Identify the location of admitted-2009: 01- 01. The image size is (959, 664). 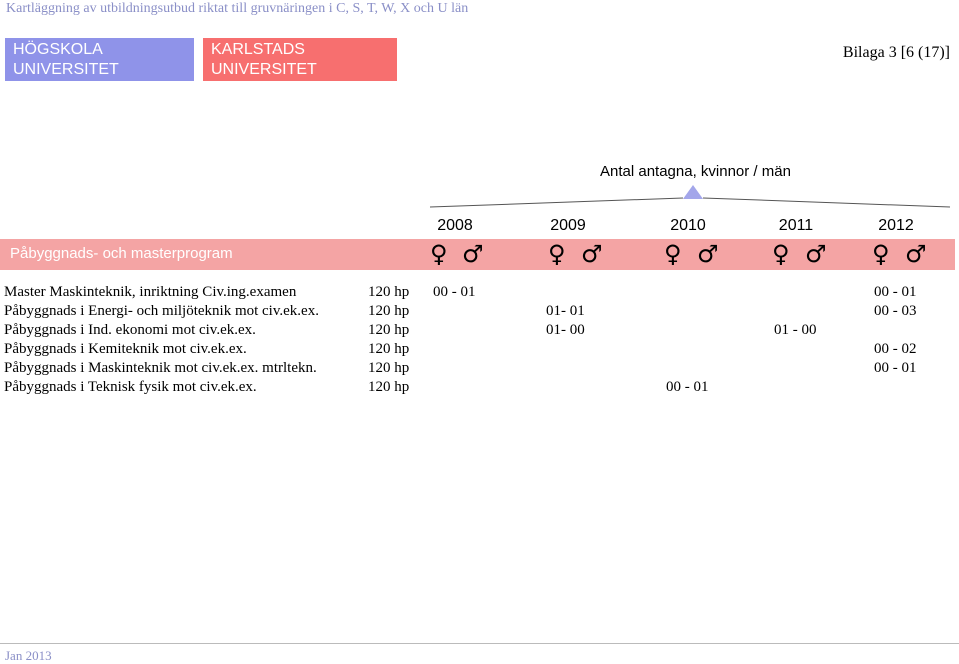
(565, 311).